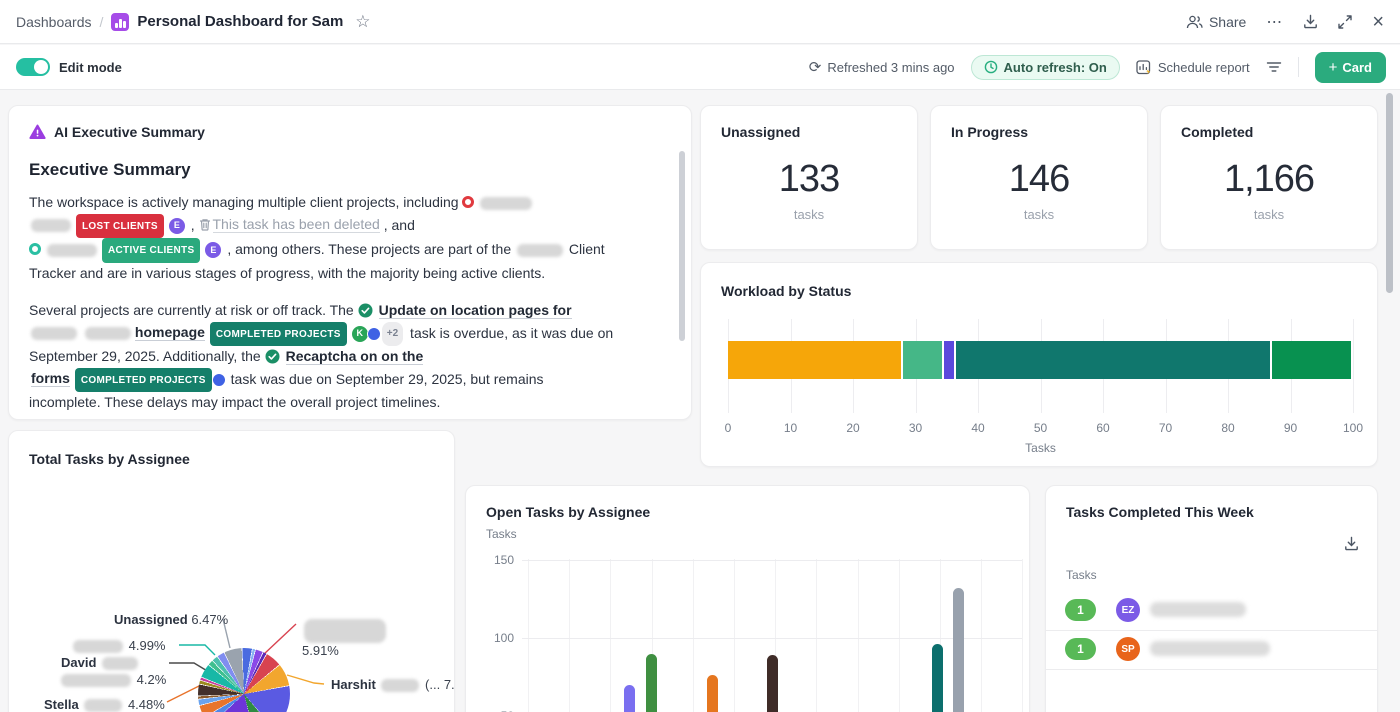 The width and height of the screenshot is (1400, 712). What do you see at coordinates (151, 250) in the screenshot?
I see `list-tag: ACTIVE CLIENTS` at bounding box center [151, 250].